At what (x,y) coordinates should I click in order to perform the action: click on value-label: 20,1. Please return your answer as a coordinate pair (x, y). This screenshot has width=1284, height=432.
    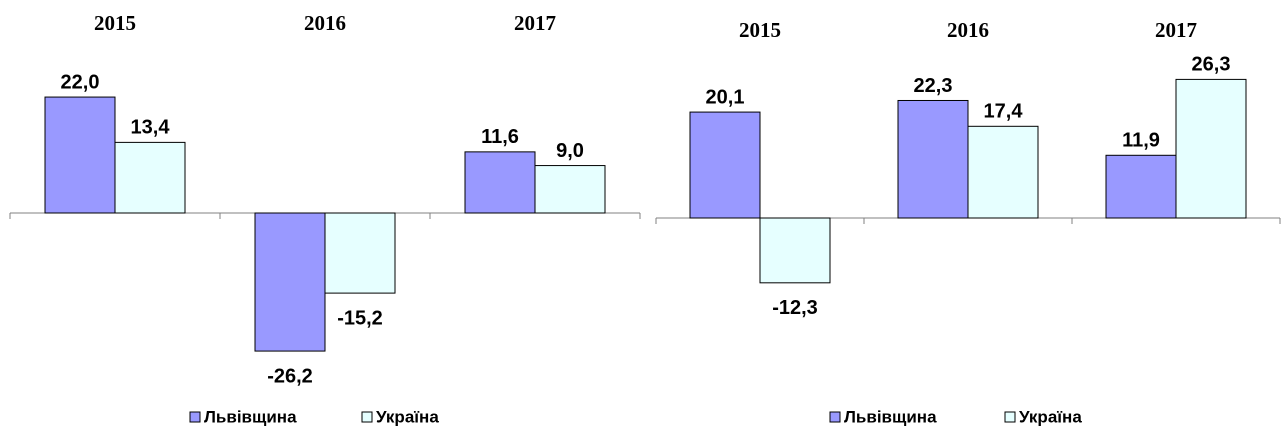
    Looking at the image, I should click on (725, 97).